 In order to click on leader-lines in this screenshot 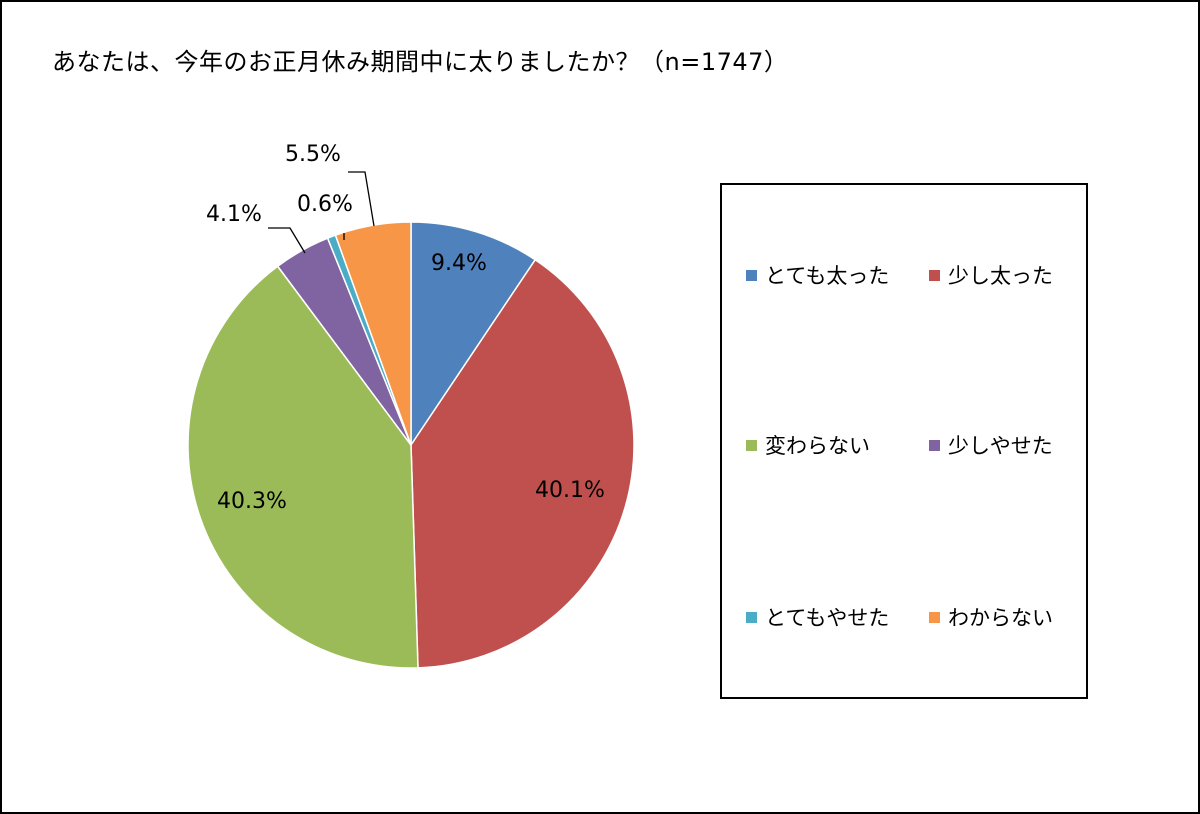, I will do `click(321, 212)`.